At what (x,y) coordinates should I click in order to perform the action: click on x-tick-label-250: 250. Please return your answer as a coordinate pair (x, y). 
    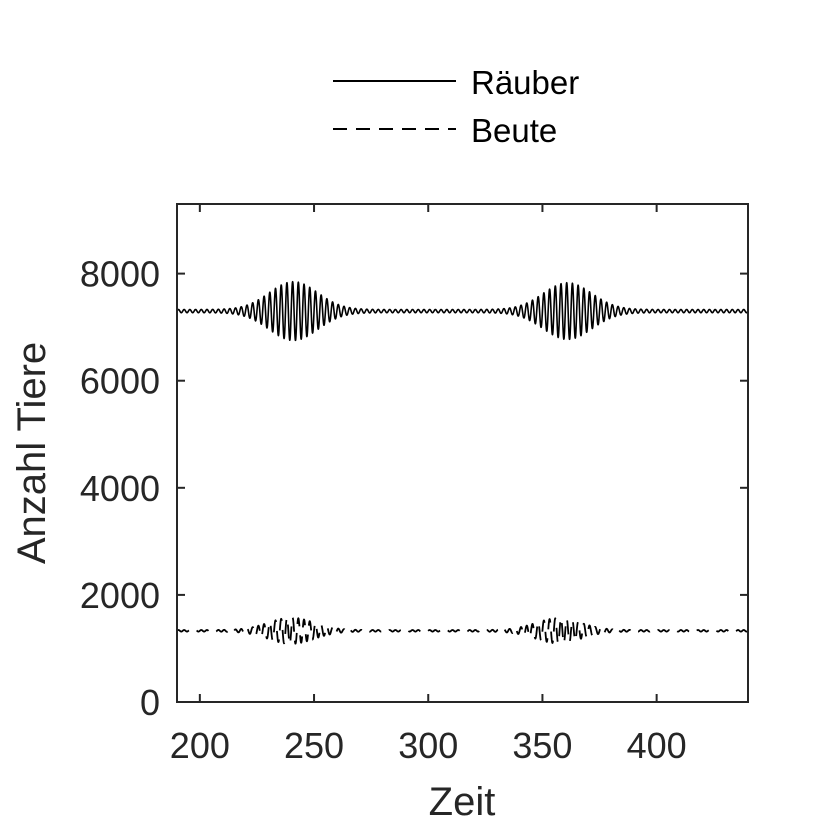
    Looking at the image, I should click on (314, 745).